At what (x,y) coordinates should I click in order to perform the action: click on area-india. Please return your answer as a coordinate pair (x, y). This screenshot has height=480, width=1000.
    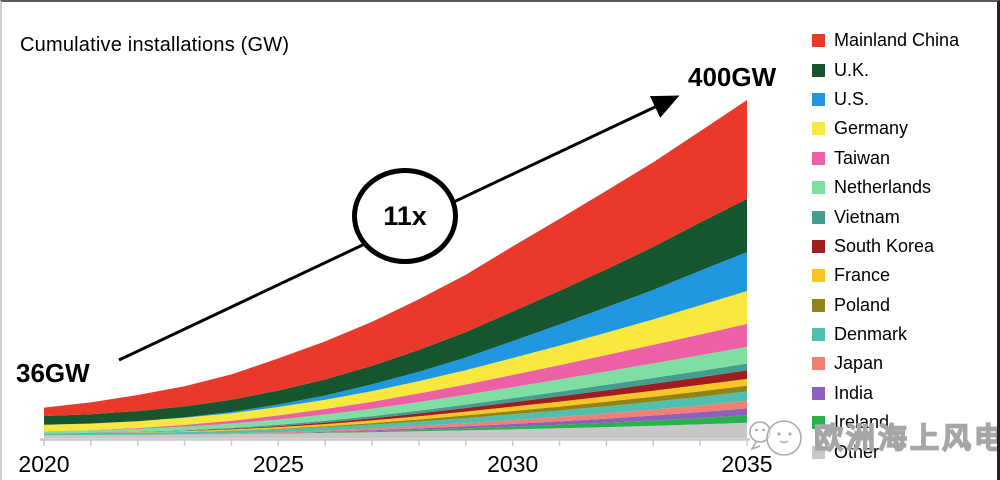
    Looking at the image, I should click on (395, 422).